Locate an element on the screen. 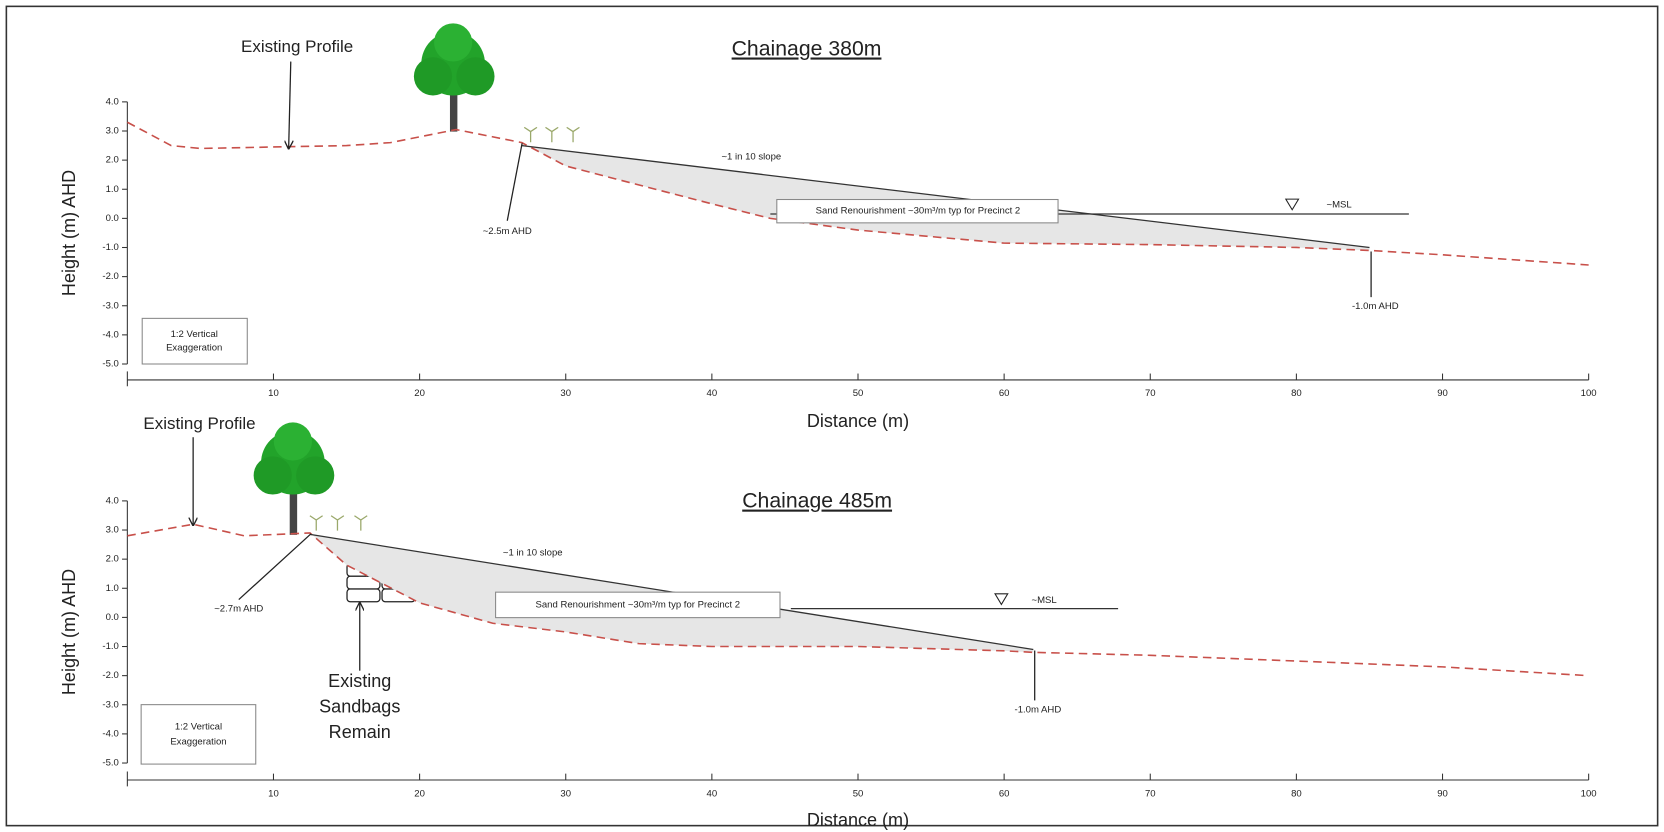 This screenshot has width=1664, height=832. annotation: Existing is located at coordinates (359, 681).